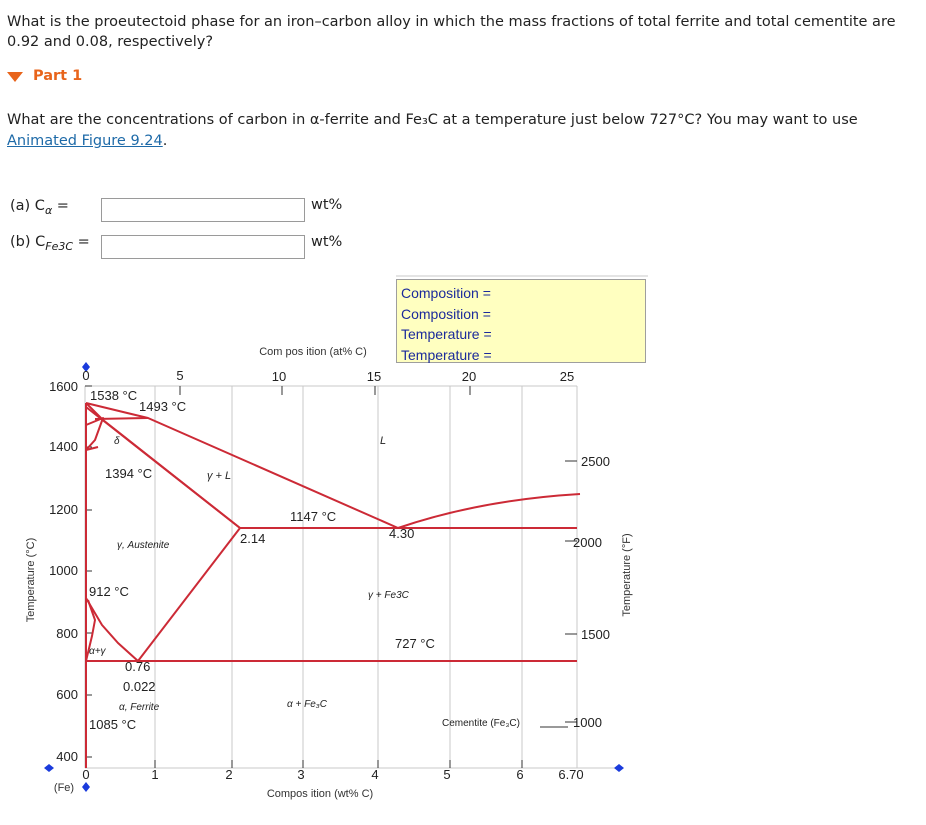 The height and width of the screenshot is (825, 926). I want to click on readout-temperature-f: Temperature =, so click(446, 354).